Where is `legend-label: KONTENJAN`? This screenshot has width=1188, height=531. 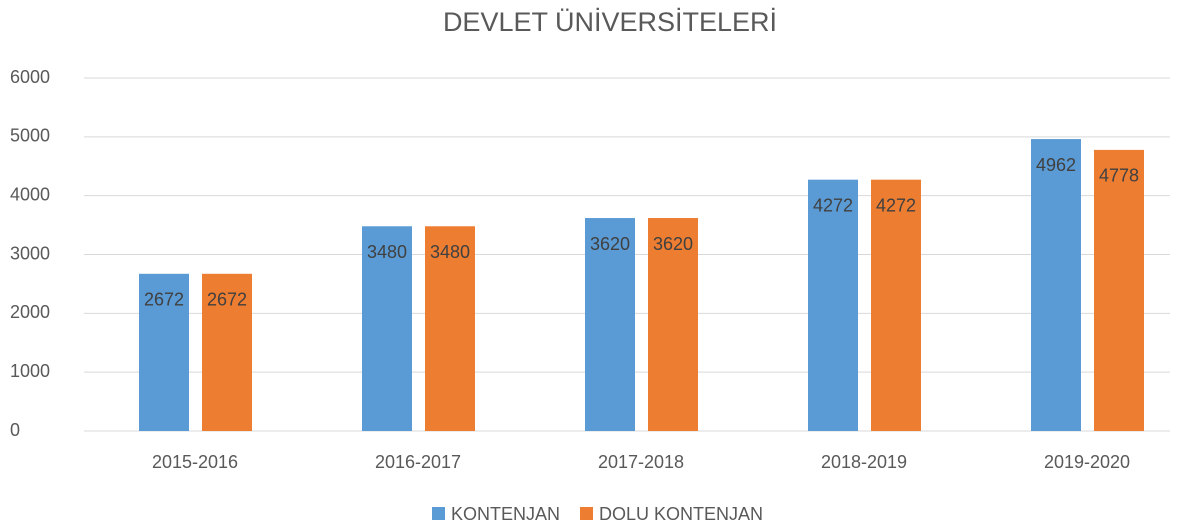 legend-label: KONTENJAN is located at coordinates (505, 514).